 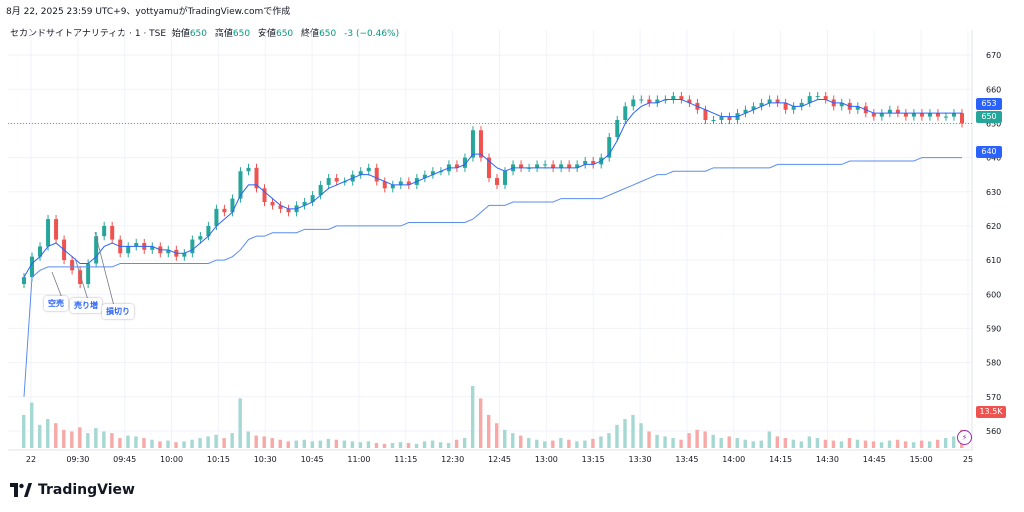 What do you see at coordinates (86, 305) in the screenshot?
I see `annotation-add-short: 売り増` at bounding box center [86, 305].